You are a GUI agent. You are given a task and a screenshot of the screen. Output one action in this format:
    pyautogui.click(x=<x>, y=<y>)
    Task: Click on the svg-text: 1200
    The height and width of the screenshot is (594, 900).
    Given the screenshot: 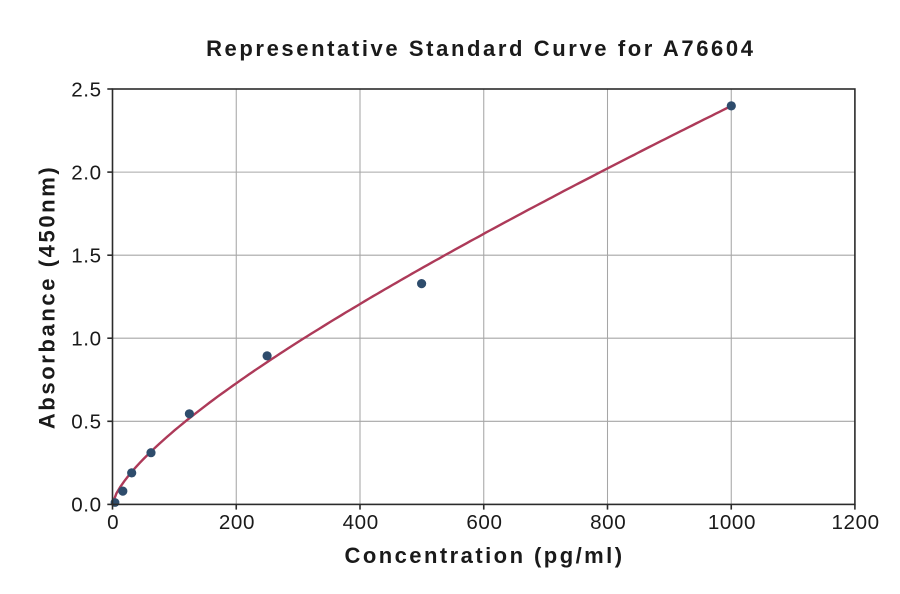 What is the action you would take?
    pyautogui.click(x=855, y=522)
    